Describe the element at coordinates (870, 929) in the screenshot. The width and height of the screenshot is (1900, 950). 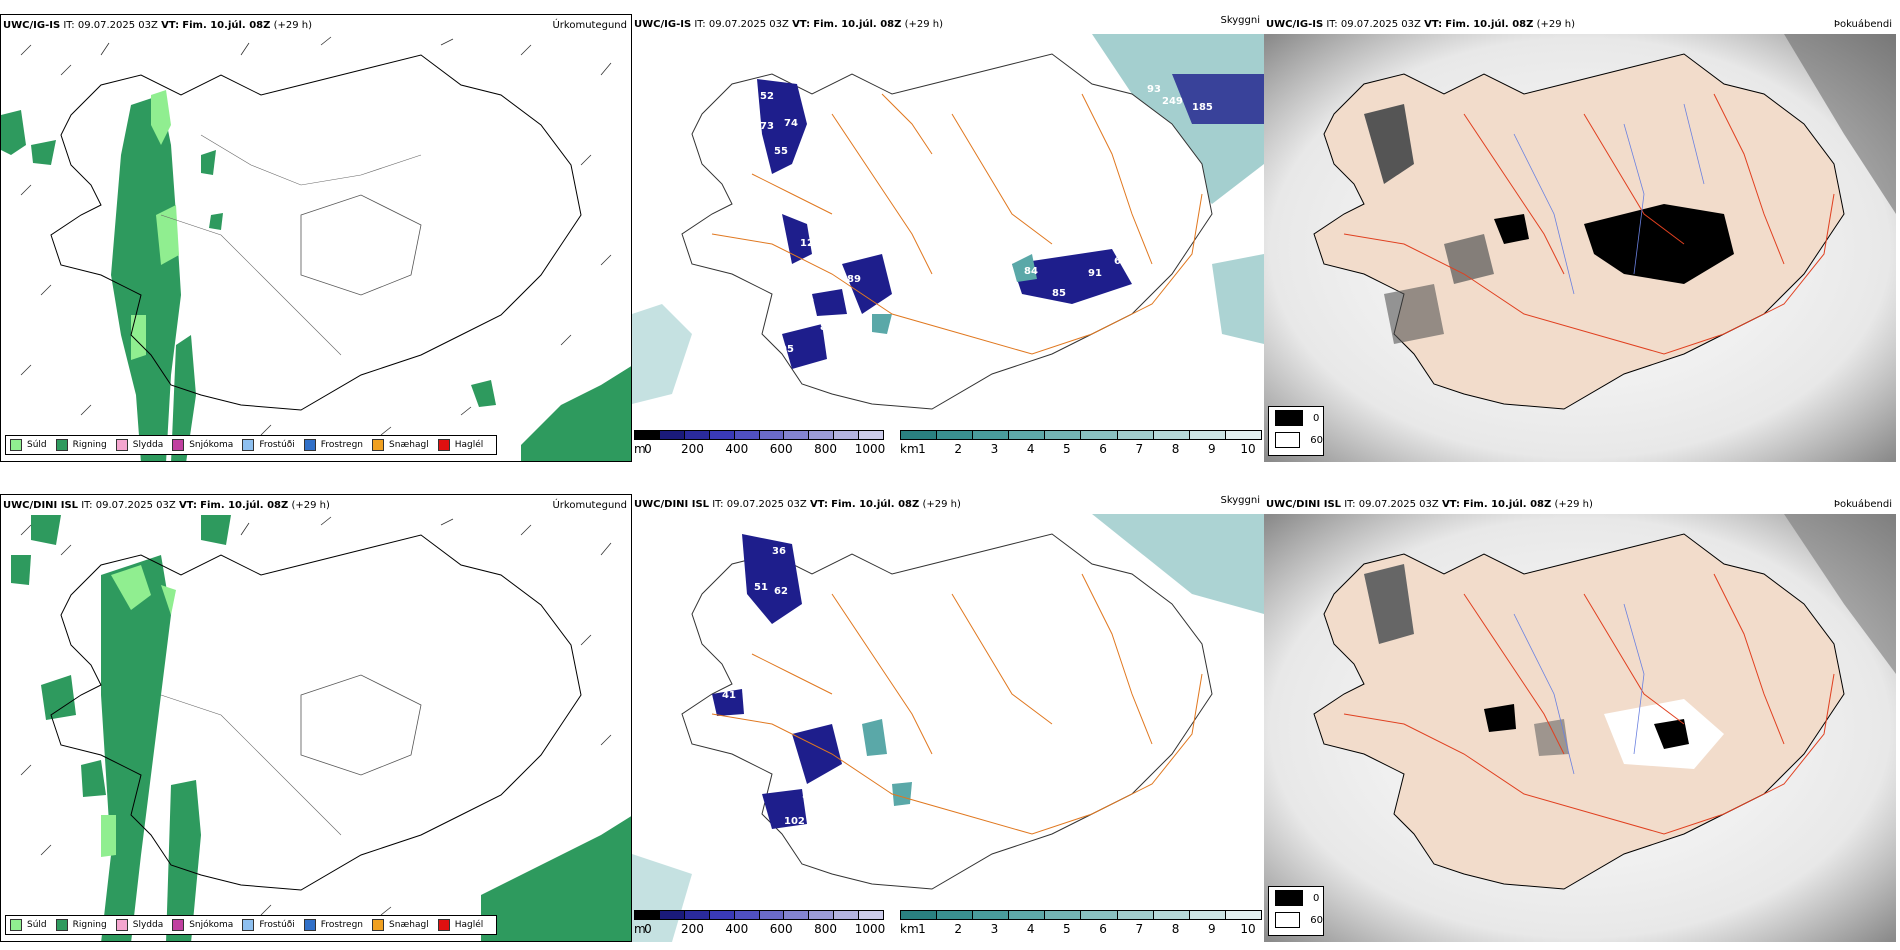
I see `colorbar-tick-label: 1000` at that location.